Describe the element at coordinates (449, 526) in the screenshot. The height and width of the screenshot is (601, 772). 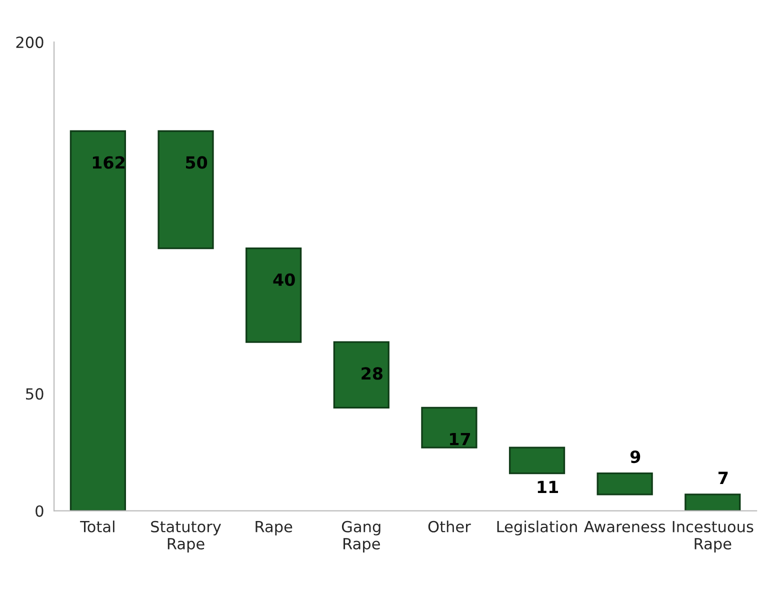
I see `x-tick-label: Other` at that location.